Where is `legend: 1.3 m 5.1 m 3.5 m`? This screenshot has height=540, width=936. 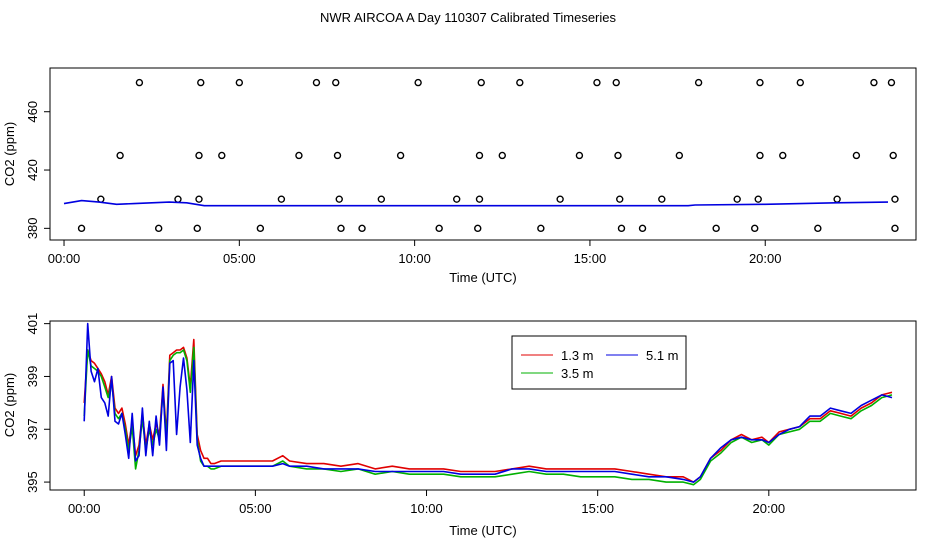 legend: 1.3 m 5.1 m 3.5 m is located at coordinates (599, 362).